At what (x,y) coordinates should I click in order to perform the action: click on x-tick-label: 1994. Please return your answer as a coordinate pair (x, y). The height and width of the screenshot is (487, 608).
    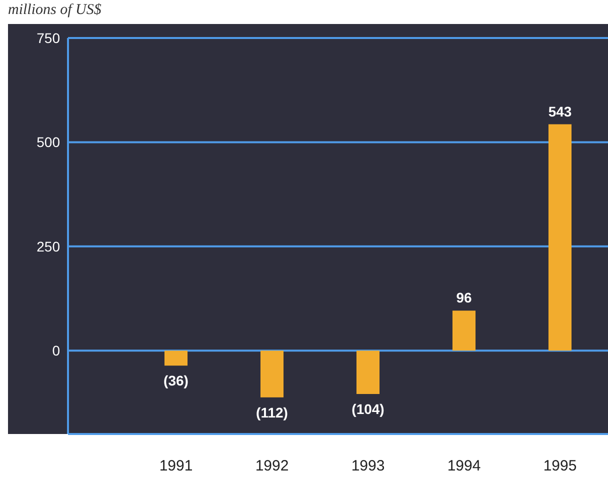
    Looking at the image, I should click on (464, 466).